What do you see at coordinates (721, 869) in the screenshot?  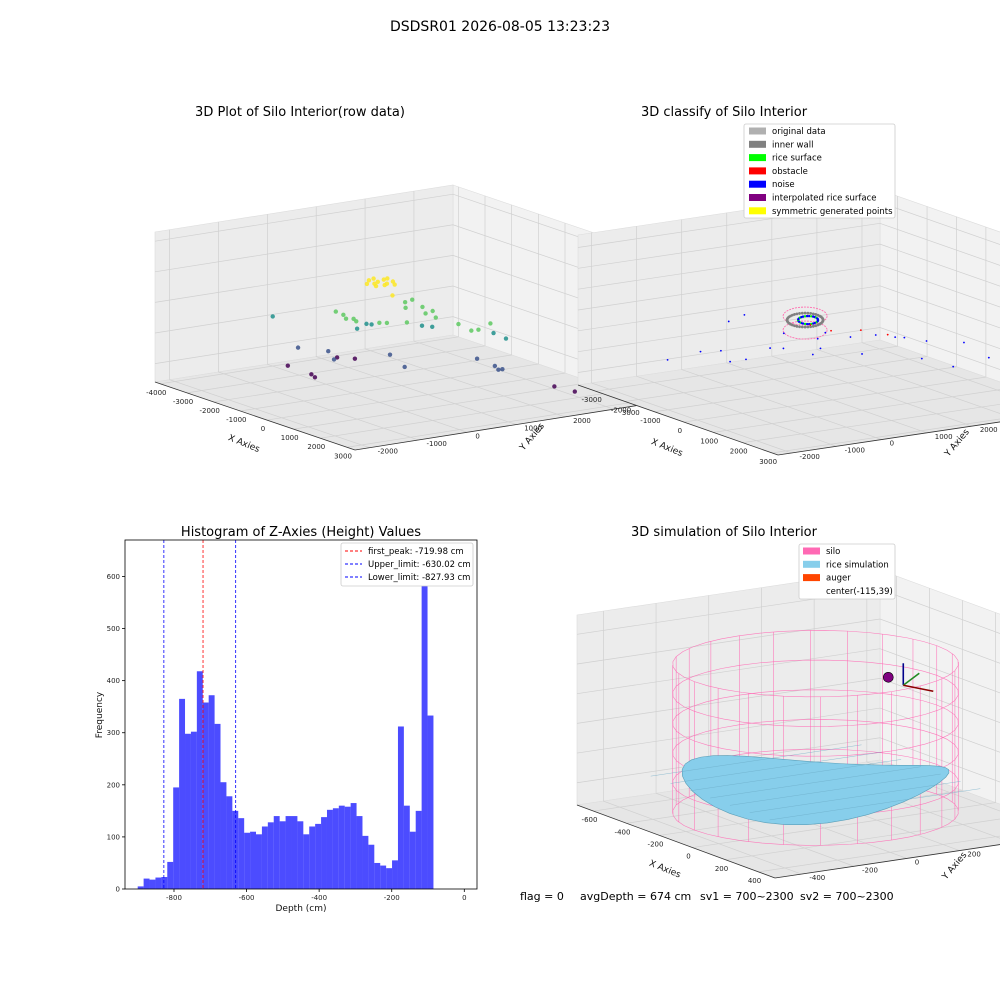 I see `sim-xtick-label: 200` at bounding box center [721, 869].